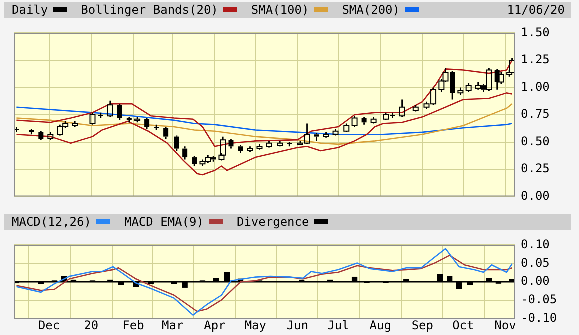 The height and width of the screenshot is (335, 579). Describe the element at coordinates (164, 222) in the screenshot. I see `legend-label: MACD EMA(9)` at that location.